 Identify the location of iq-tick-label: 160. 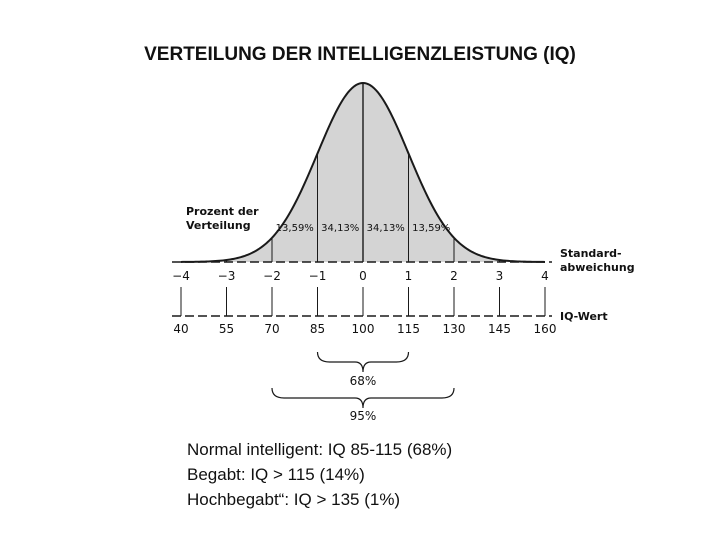
(545, 329).